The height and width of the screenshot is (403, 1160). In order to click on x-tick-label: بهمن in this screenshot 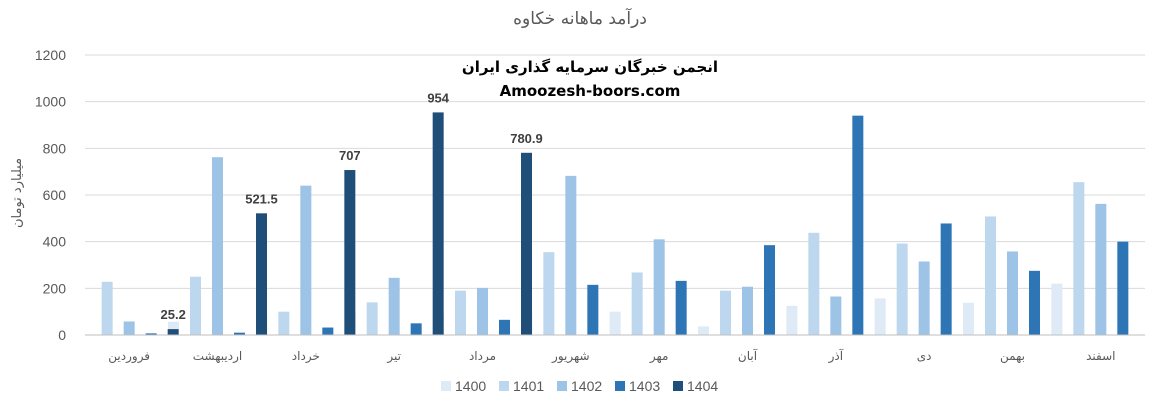, I will do `click(1012, 356)`.